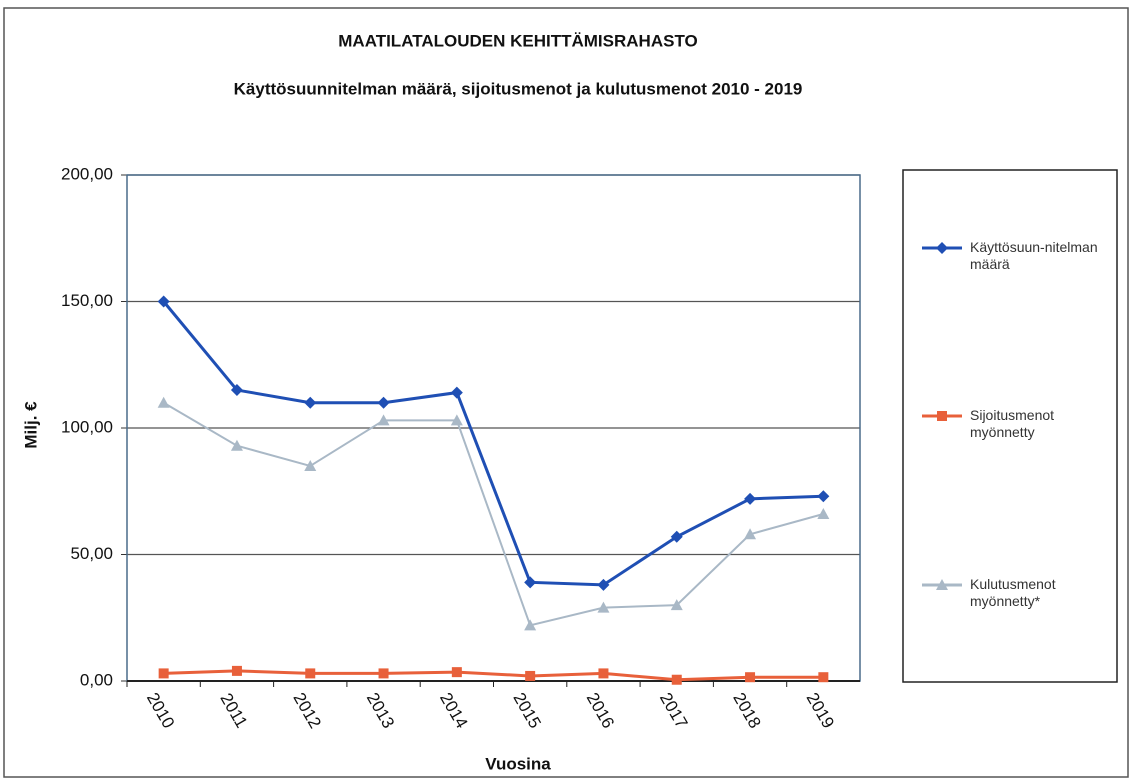  Describe the element at coordinates (160, 710) in the screenshot. I see `x-tick-label: 2010` at that location.